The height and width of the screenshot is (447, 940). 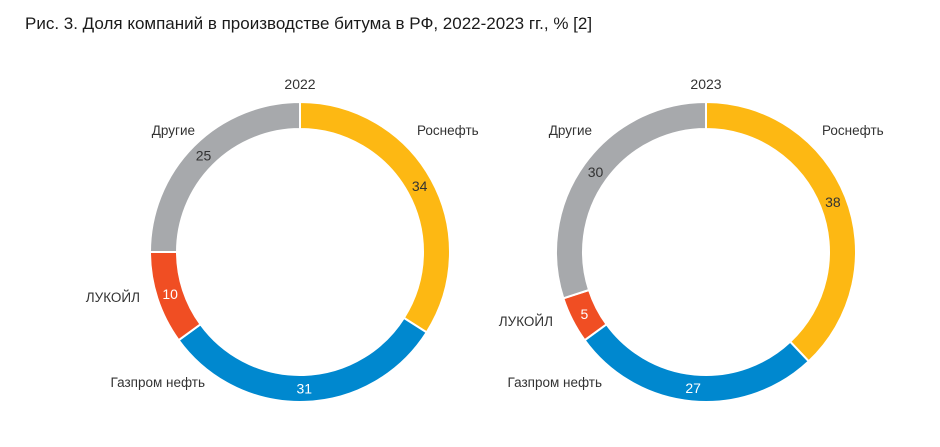 I want to click on donut-2023-category-label: Газпром нефть, so click(x=555, y=382).